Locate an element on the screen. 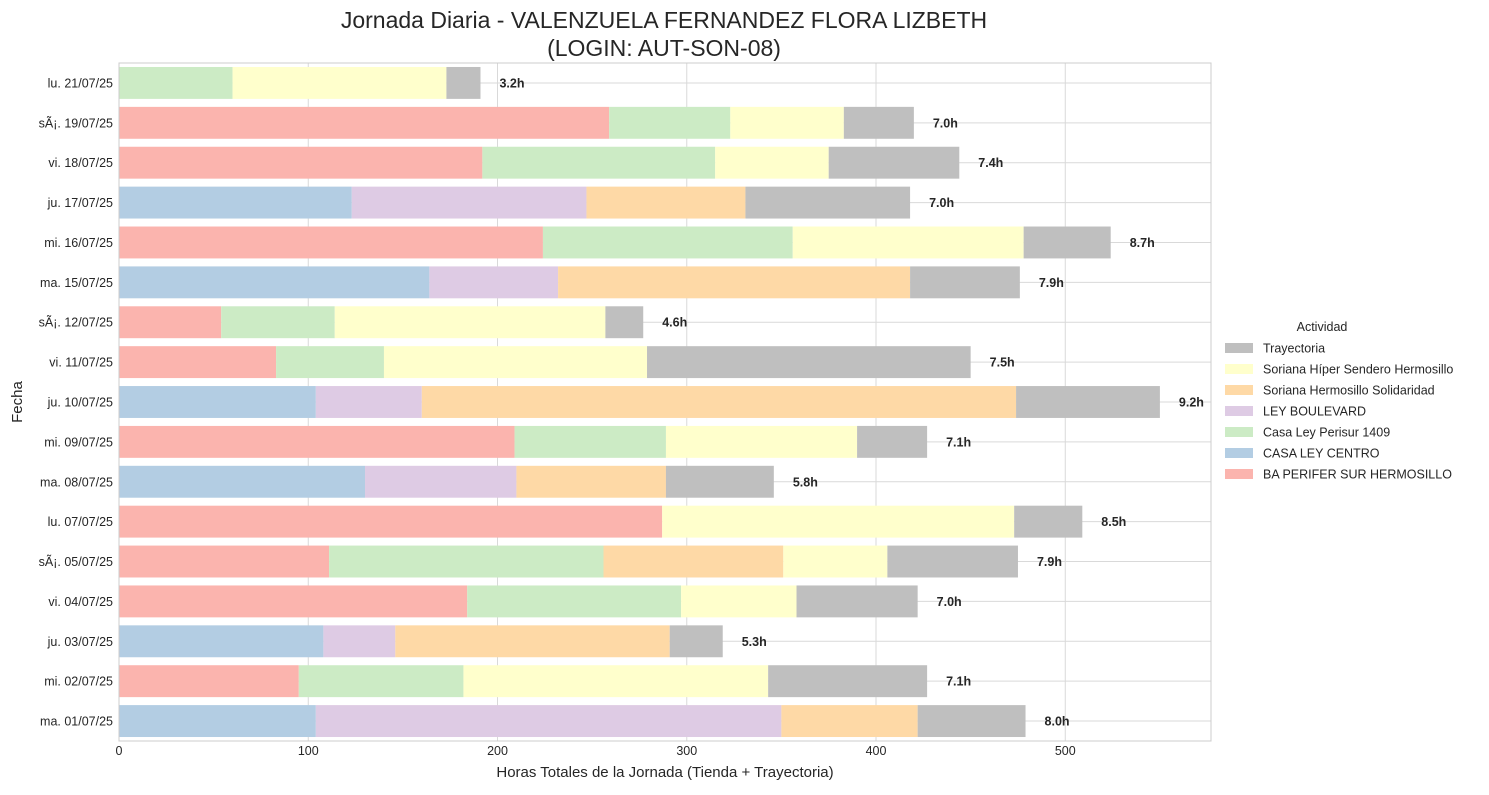 This screenshot has height=795, width=1489. y-tick-label: ju. 17/07/25 is located at coordinates (80, 203).